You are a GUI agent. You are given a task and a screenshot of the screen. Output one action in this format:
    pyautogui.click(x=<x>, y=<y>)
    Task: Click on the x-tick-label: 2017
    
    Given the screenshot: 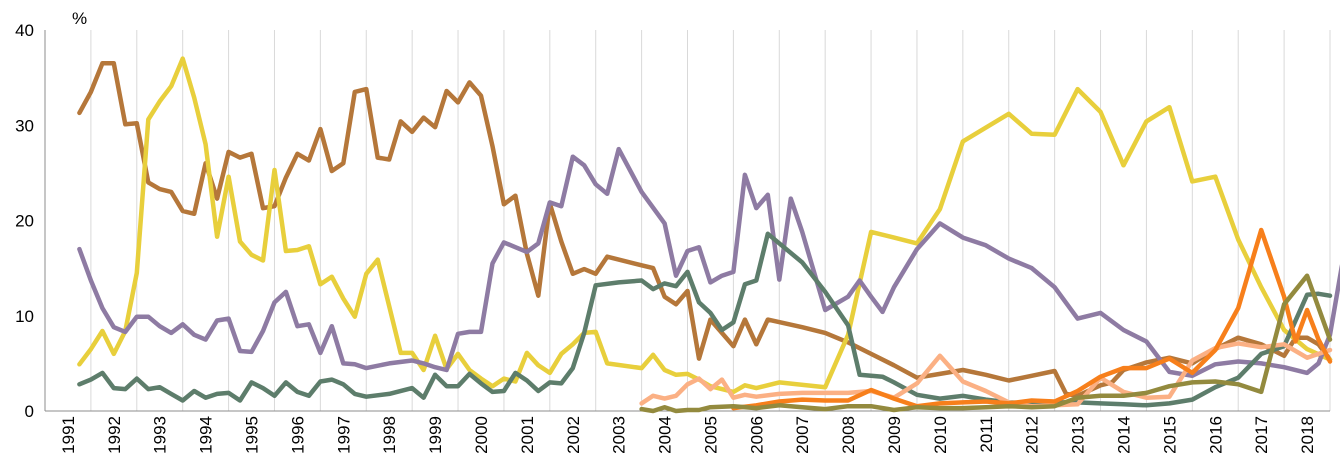 What is the action you would take?
    pyautogui.click(x=1261, y=435)
    